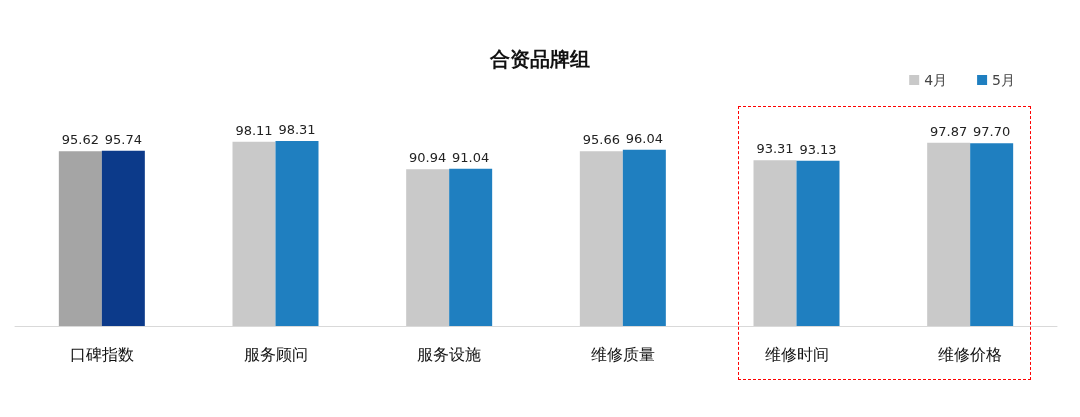  I want to click on x-tick-label: 维修质量, so click(622, 354).